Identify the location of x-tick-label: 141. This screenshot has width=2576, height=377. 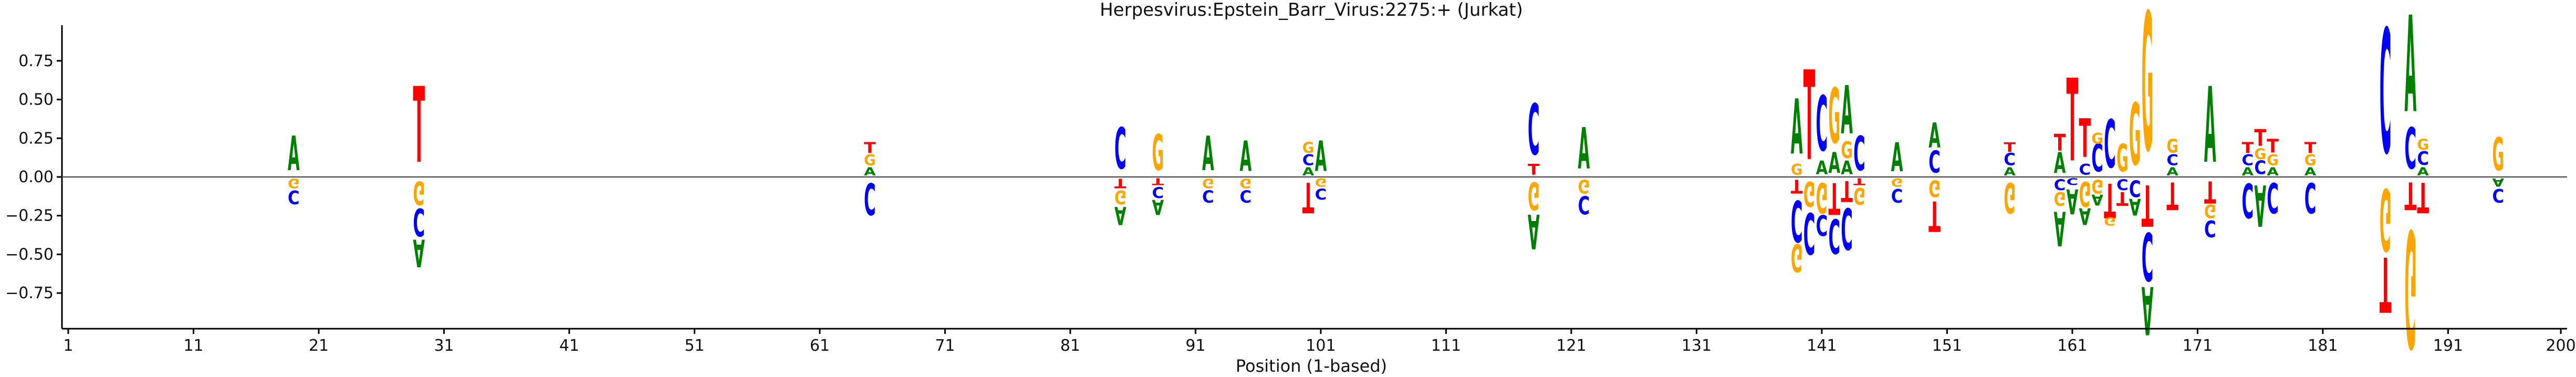
(1822, 346).